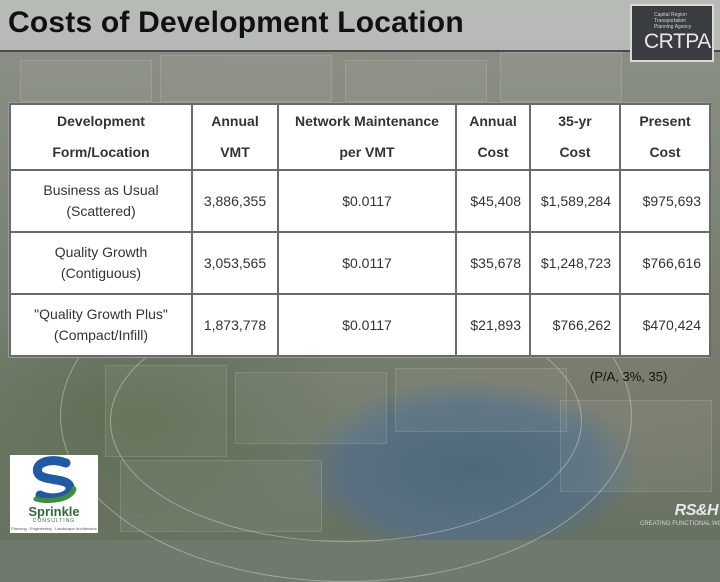  What do you see at coordinates (665, 263) in the screenshot?
I see `present-cost-cell: $766,616` at bounding box center [665, 263].